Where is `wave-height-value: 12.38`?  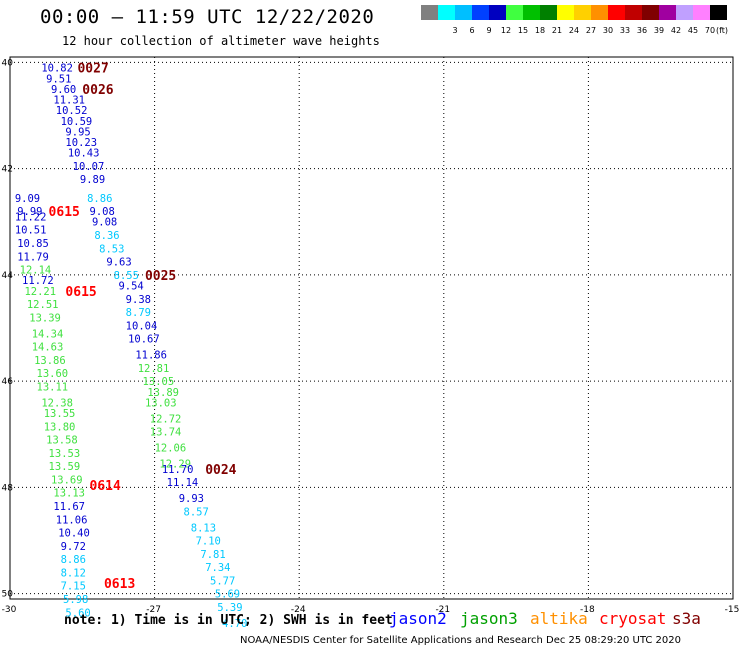
wave-height-value: 12.38 is located at coordinates (57, 403).